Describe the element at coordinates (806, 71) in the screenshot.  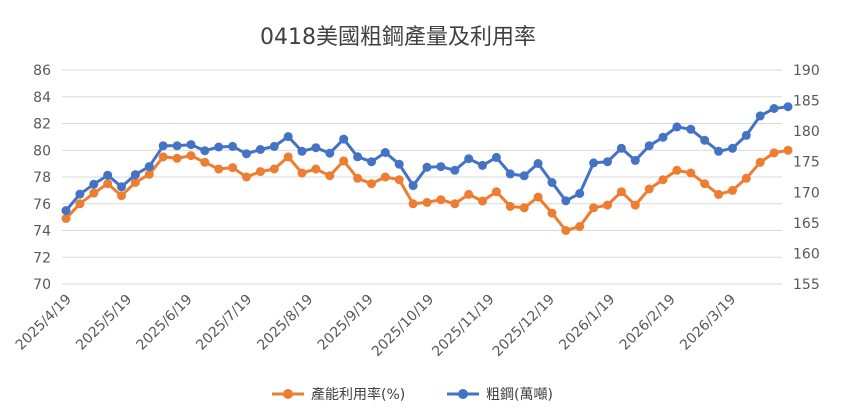
I see `y-right-tick-label: 190` at that location.